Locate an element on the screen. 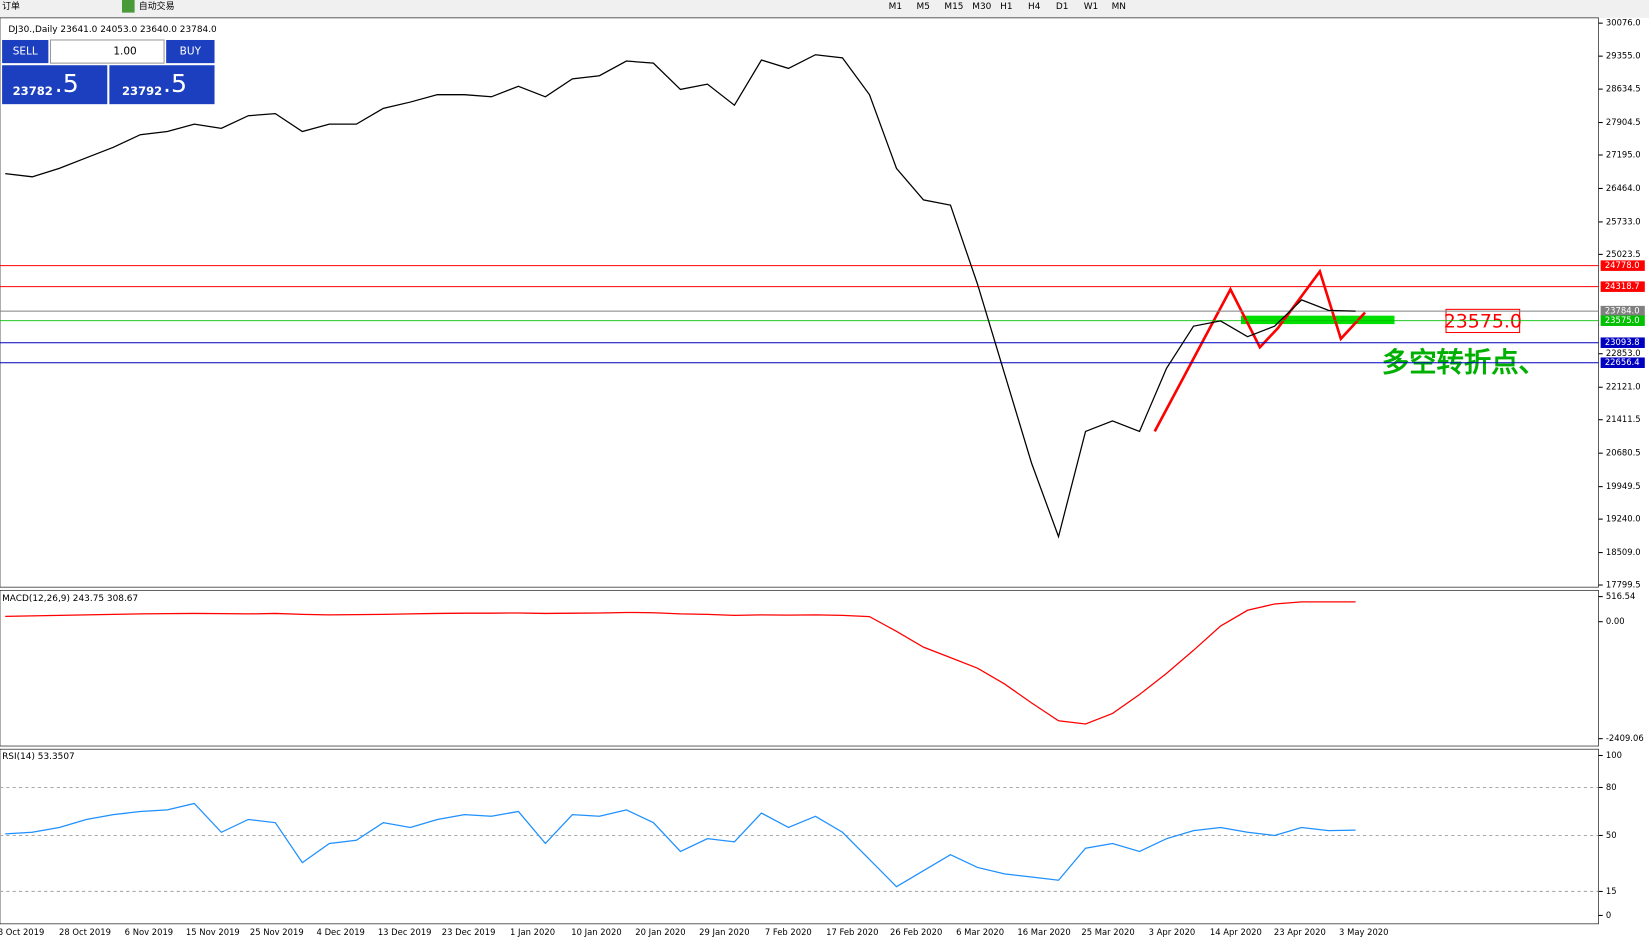 This screenshot has width=1649, height=947. price-level-label: 24318.7 is located at coordinates (1622, 286).